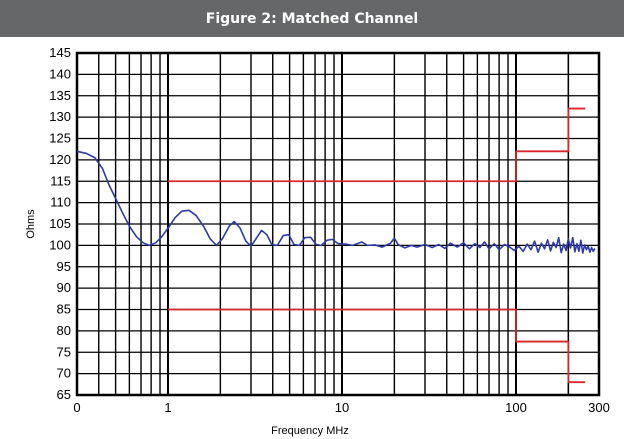  I want to click on x-tick-labels: 0 1 10 100 300, so click(341, 407).